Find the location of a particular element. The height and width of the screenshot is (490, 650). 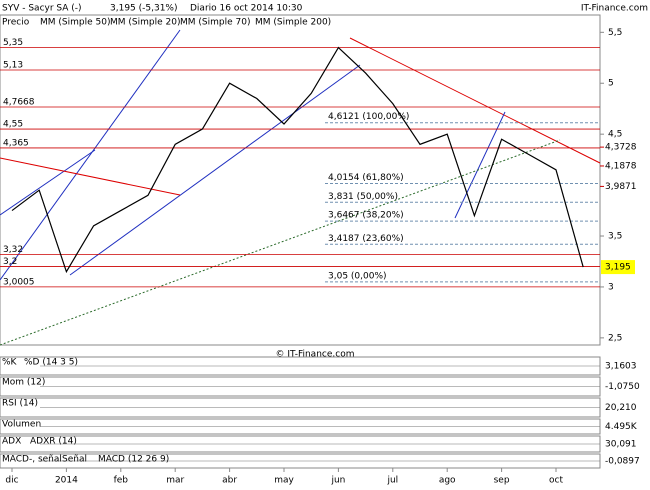

level-label: 4,55 is located at coordinates (13, 125).